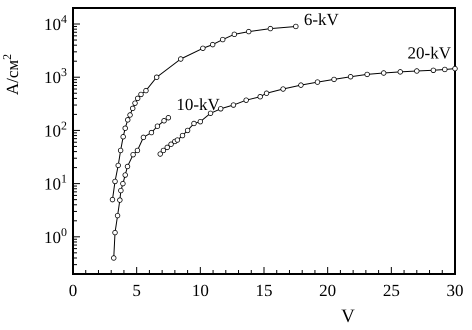 The height and width of the screenshot is (330, 472). What do you see at coordinates (455, 290) in the screenshot?
I see `x-tick-label: 30` at bounding box center [455, 290].